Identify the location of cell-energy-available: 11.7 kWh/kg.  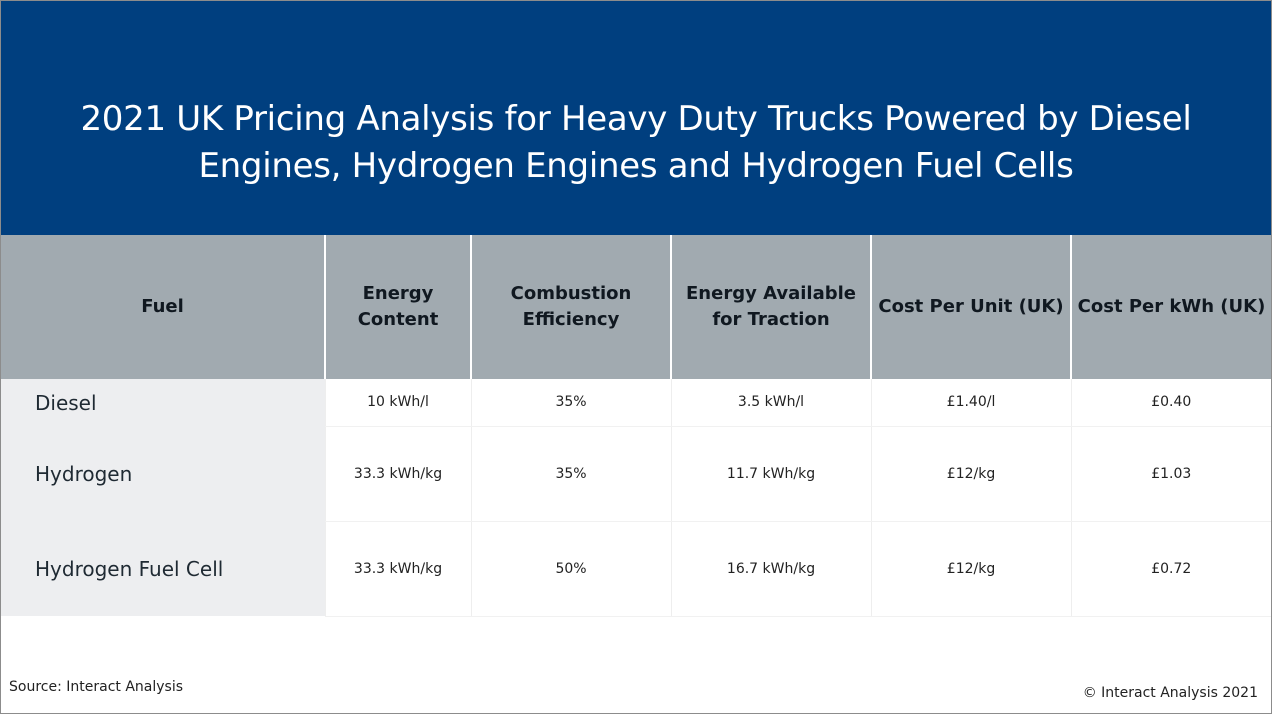
(770, 474).